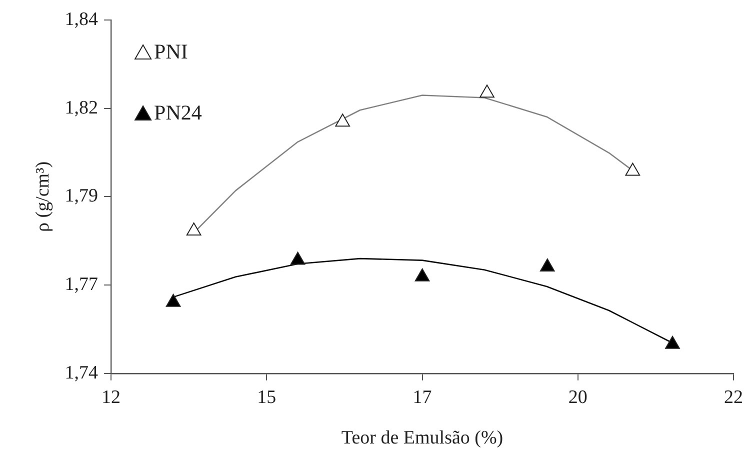 The height and width of the screenshot is (462, 749). I want to click on y-axis-title: ρ (g/cm³), so click(43, 196).